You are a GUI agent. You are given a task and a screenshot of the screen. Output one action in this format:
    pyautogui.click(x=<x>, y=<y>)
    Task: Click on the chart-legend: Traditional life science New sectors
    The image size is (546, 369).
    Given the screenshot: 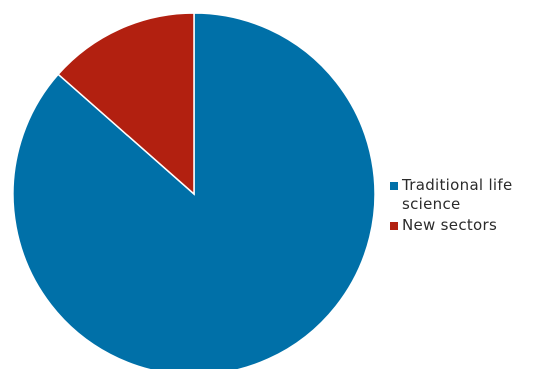 What is the action you would take?
    pyautogui.click(x=465, y=206)
    